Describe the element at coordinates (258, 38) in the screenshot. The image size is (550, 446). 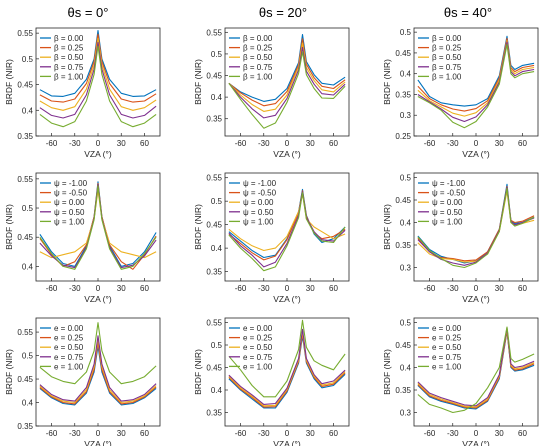
I see `legend-entry: β = 0.00` at that location.